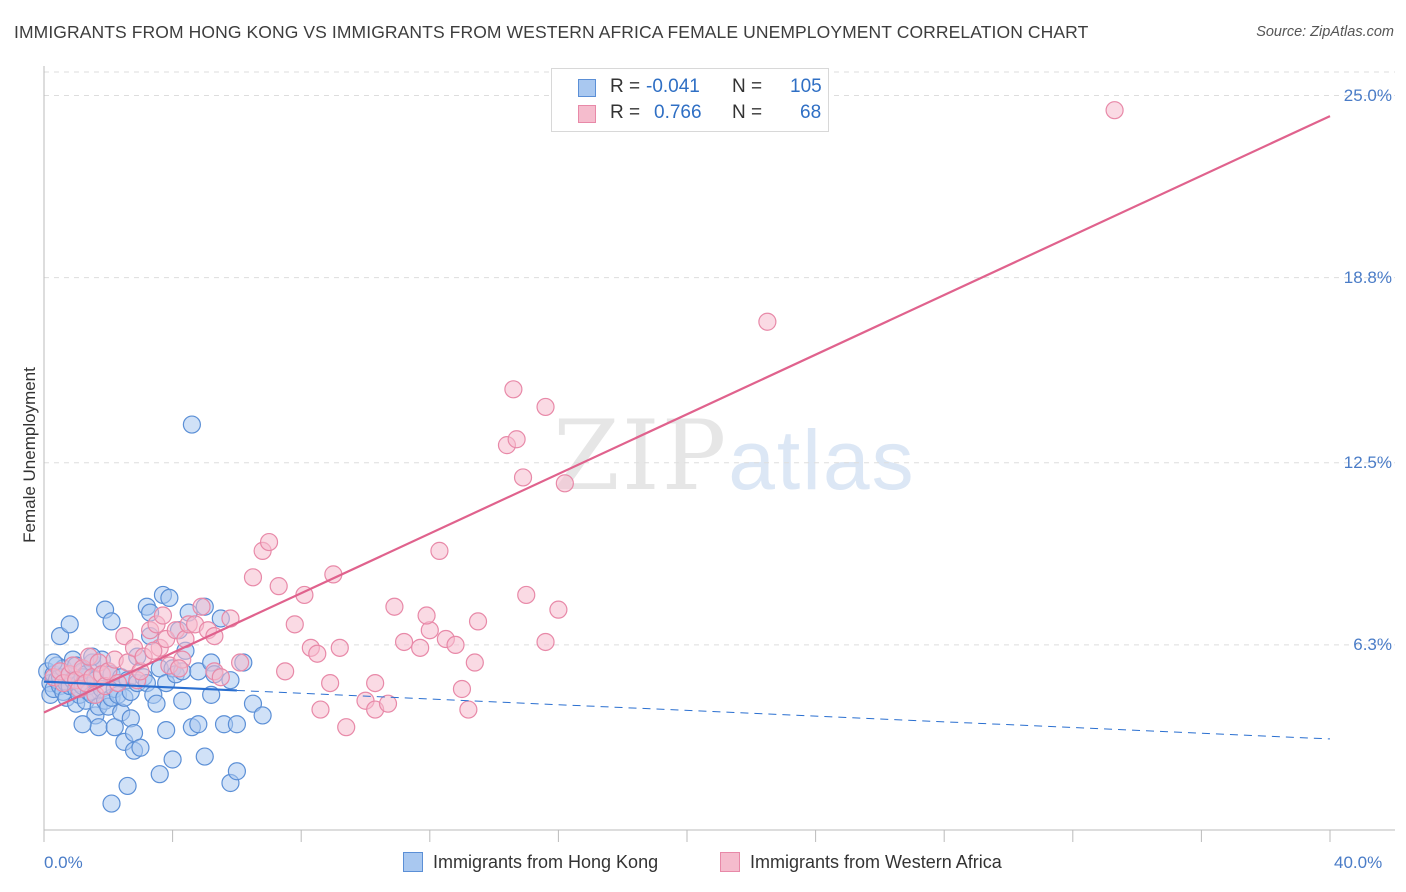 This screenshot has width=1406, height=892. I want to click on western-africa-swatch, so click(587, 114).